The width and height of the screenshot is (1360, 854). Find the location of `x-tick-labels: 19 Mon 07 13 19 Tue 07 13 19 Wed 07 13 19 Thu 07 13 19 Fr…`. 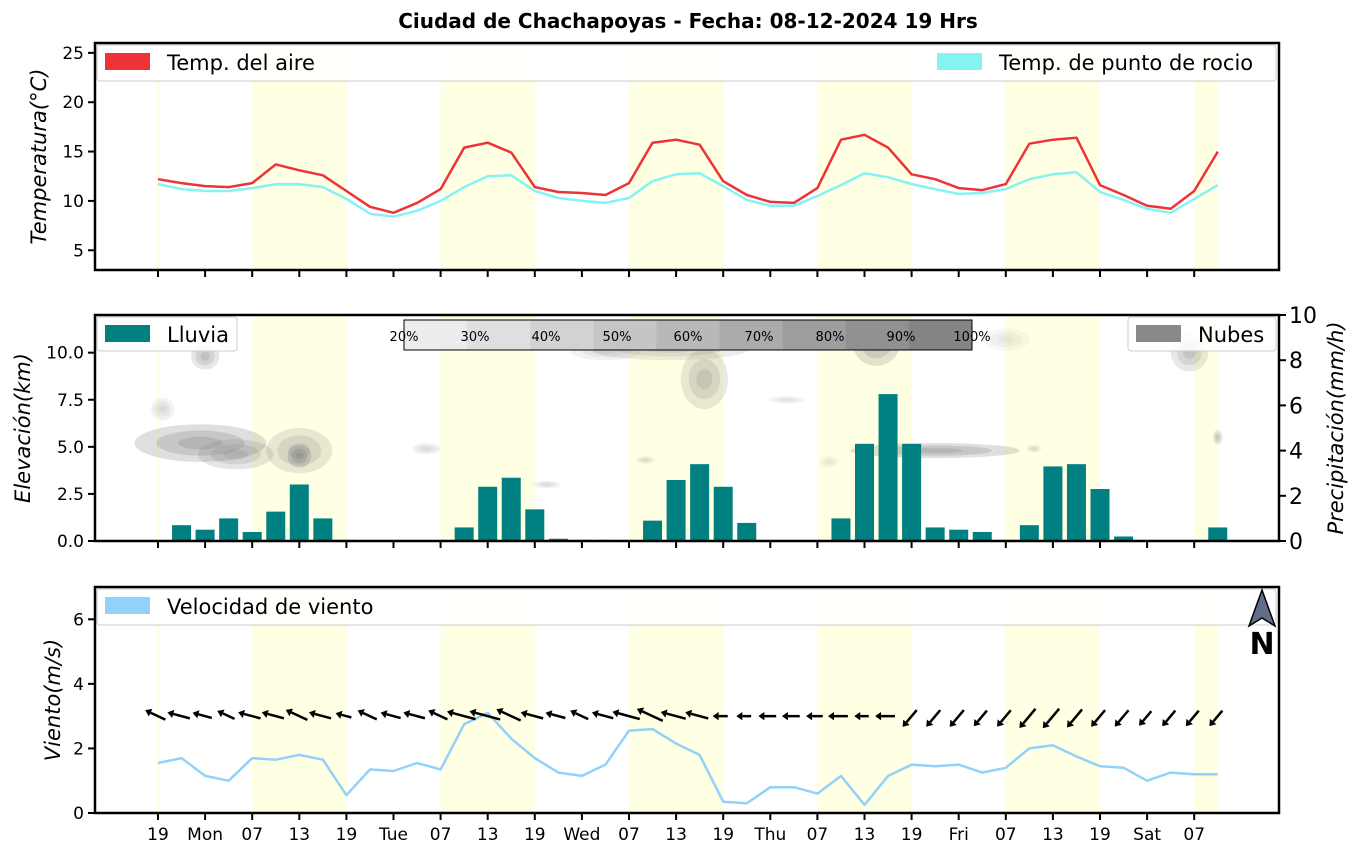

x-tick-labels: 19 Mon 07 13 19 Tue 07 13 19 Wed 07 13 19 Thu 07 13 19 Fr… is located at coordinates (676, 835).